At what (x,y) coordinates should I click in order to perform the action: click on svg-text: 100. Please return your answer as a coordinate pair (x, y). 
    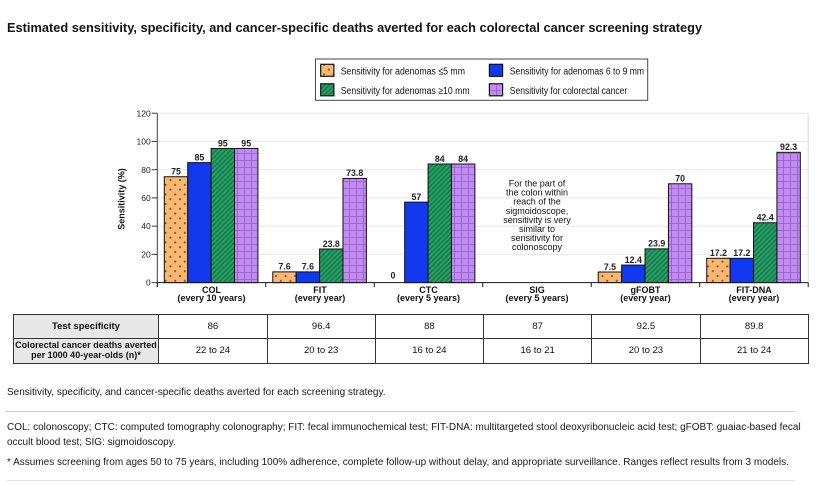
    Looking at the image, I should click on (144, 142).